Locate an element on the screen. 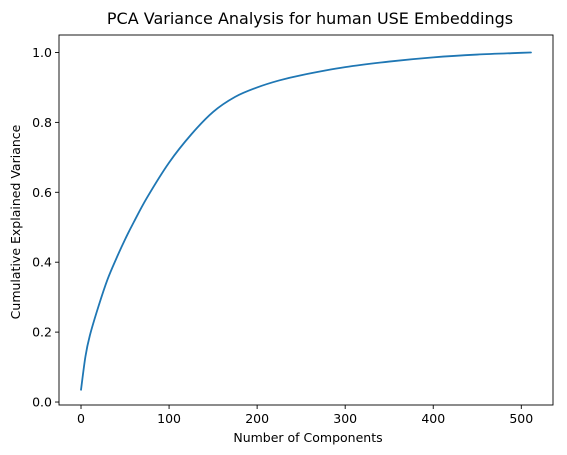 The width and height of the screenshot is (567, 455). y-tick-label: 0.4 is located at coordinates (42, 262).